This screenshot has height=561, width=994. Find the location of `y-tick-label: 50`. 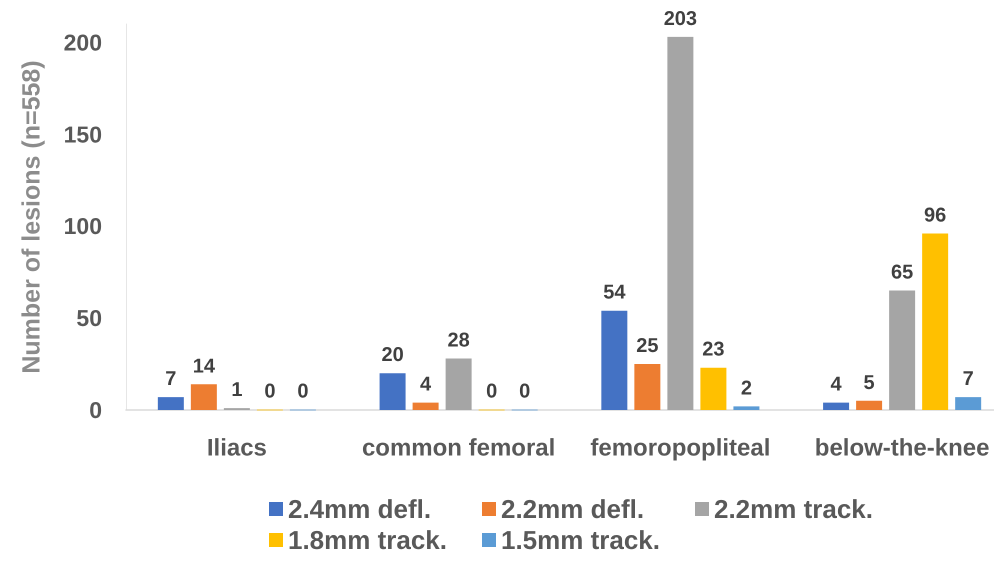

y-tick-label: 50 is located at coordinates (89, 318).